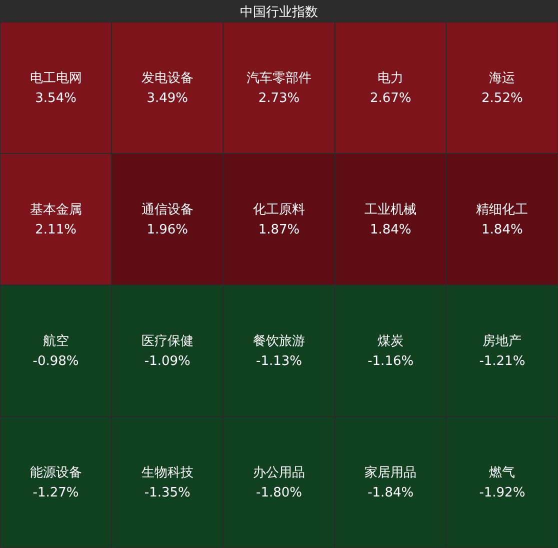 The width and height of the screenshot is (558, 548). What do you see at coordinates (502, 361) in the screenshot?
I see `data-label: -1.21%` at bounding box center [502, 361].